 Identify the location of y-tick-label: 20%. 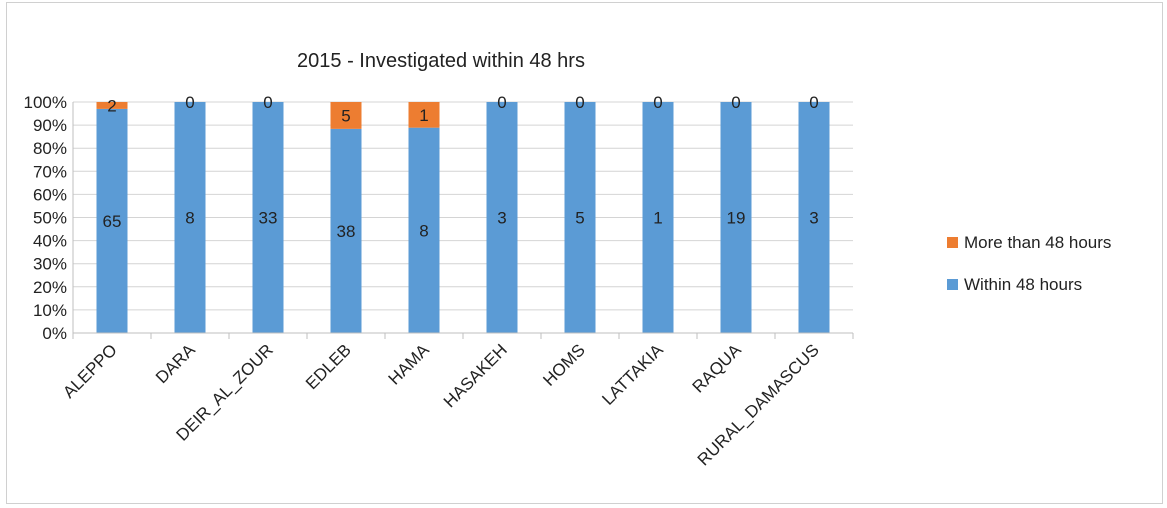
(50, 287).